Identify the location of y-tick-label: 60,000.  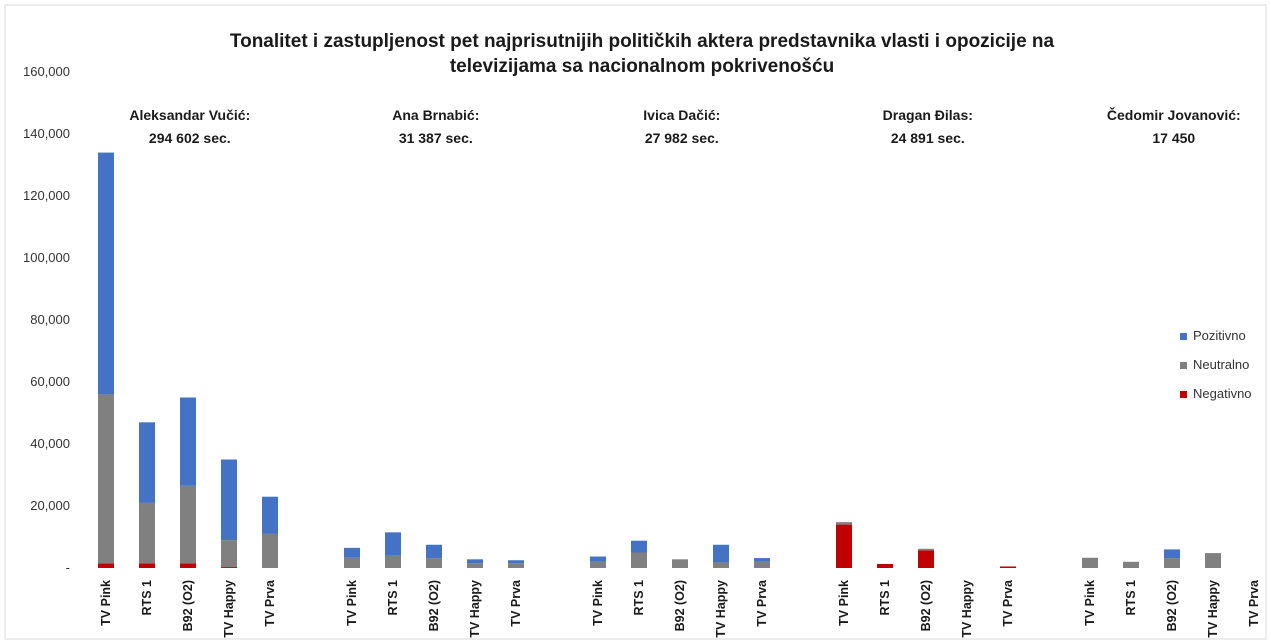
(50, 381).